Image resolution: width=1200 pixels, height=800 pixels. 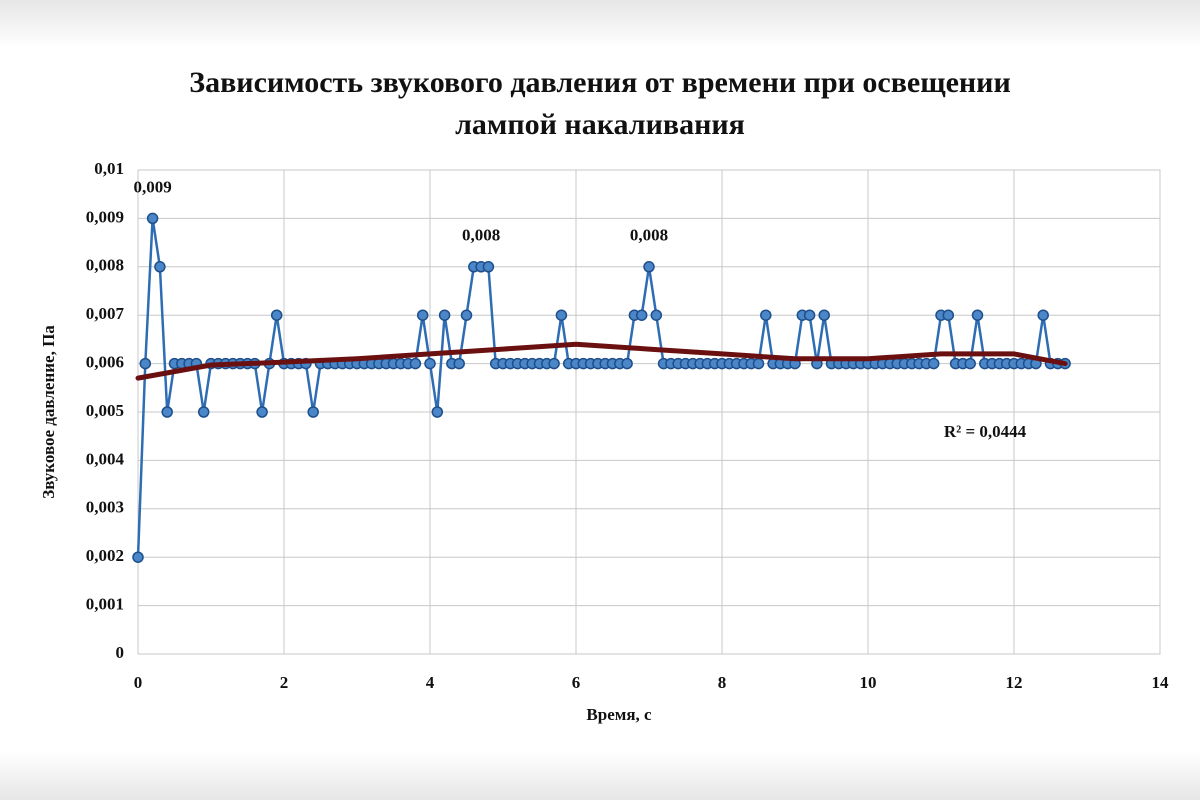 What do you see at coordinates (576, 682) in the screenshot?
I see `x-tick-label: 6` at bounding box center [576, 682].